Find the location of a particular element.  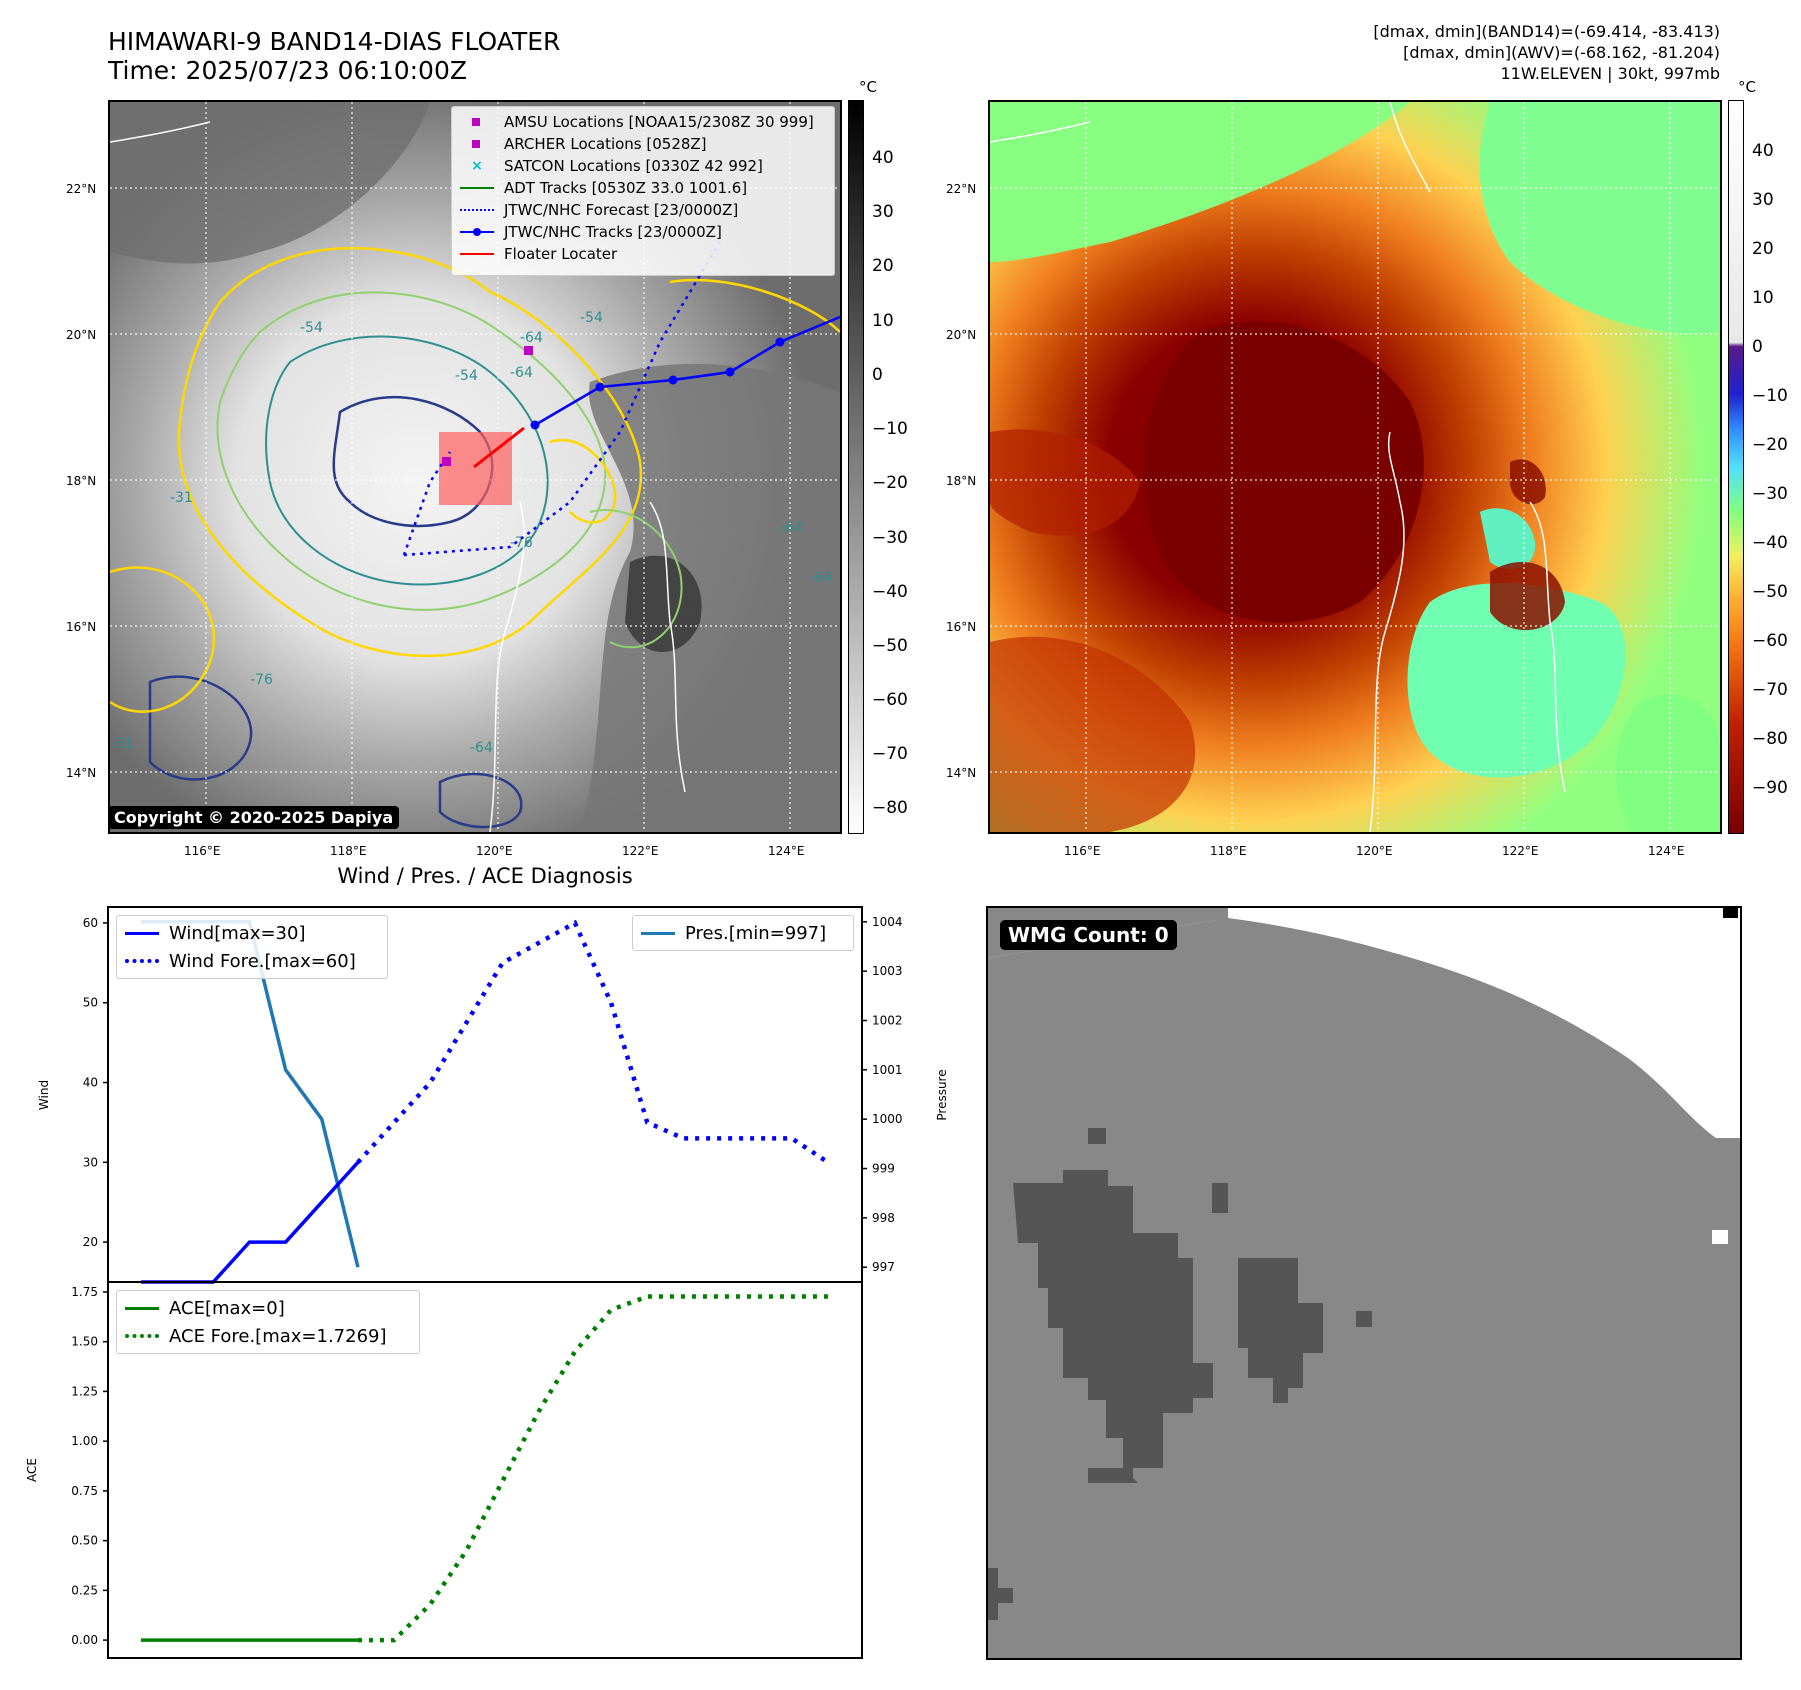

pressure-tick-label: 997 is located at coordinates (883, 1267).